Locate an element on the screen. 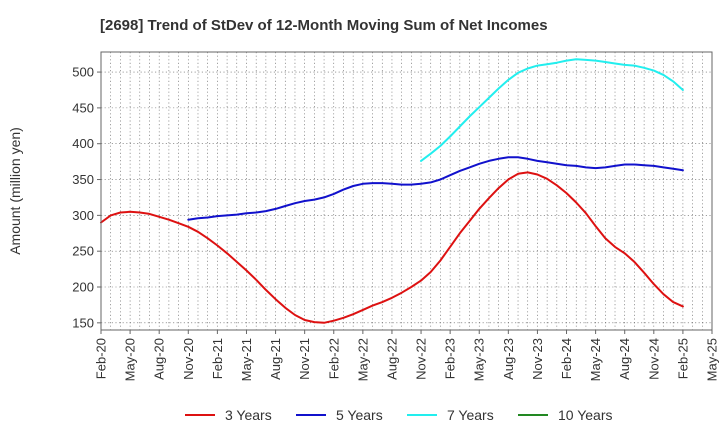  x-tick-label: May-24 is located at coordinates (595, 359).